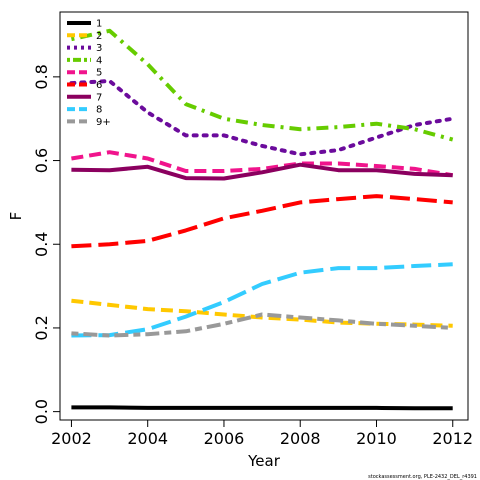  I want to click on x-tick-label: 2008, so click(300, 438).